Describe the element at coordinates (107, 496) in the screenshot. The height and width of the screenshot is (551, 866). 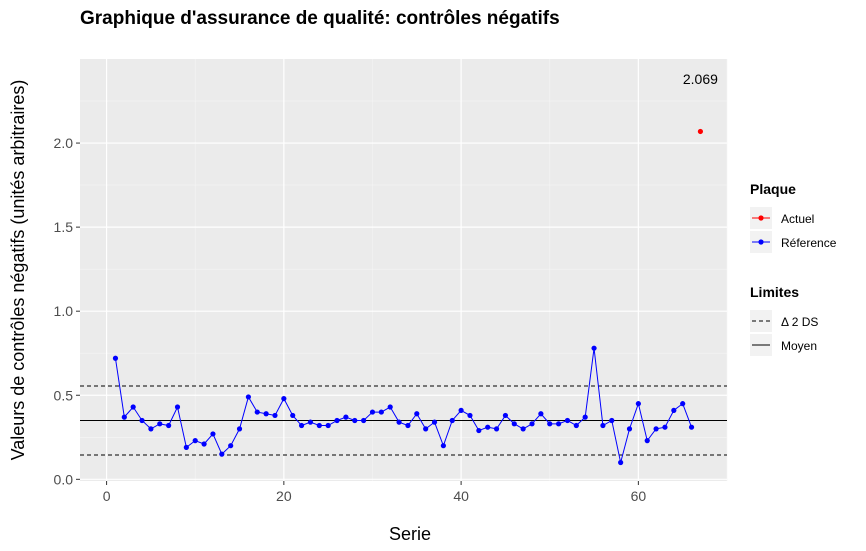
I see `x-tick-label: 0` at that location.